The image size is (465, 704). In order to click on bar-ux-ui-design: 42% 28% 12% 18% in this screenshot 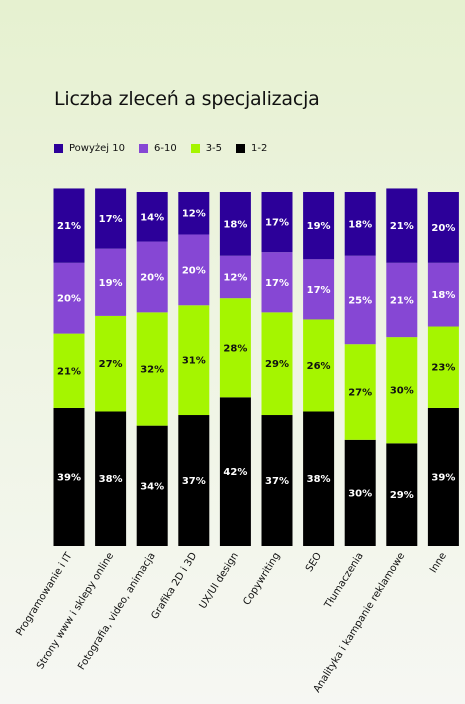, I will do `click(235, 369)`.